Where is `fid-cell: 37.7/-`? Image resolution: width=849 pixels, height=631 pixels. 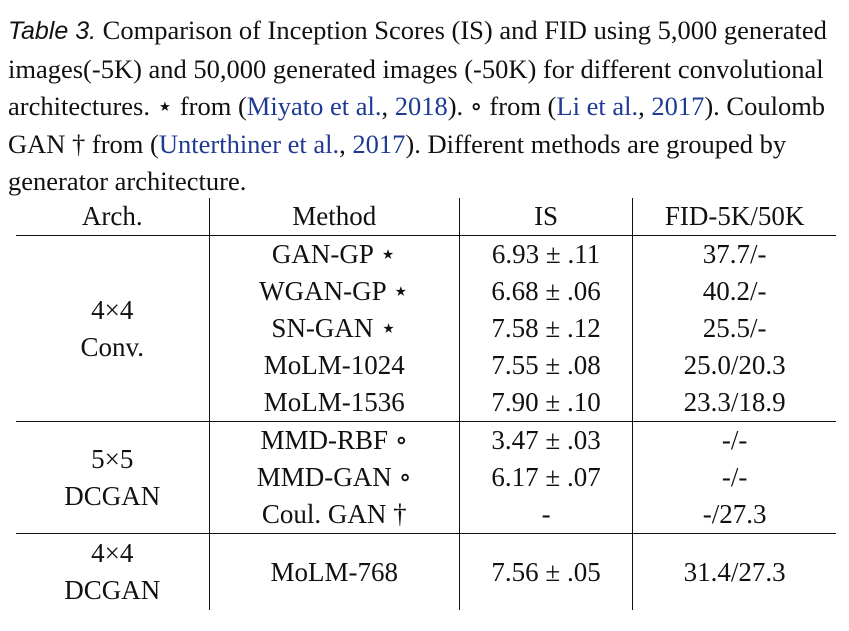 fid-cell: 37.7/- is located at coordinates (734, 254).